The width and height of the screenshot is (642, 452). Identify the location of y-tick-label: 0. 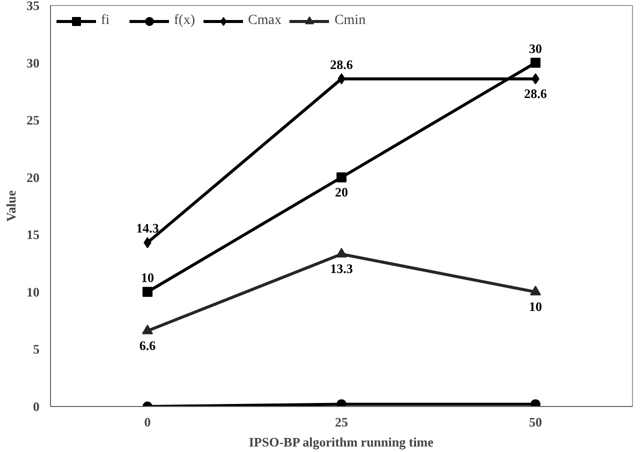
(36, 406).